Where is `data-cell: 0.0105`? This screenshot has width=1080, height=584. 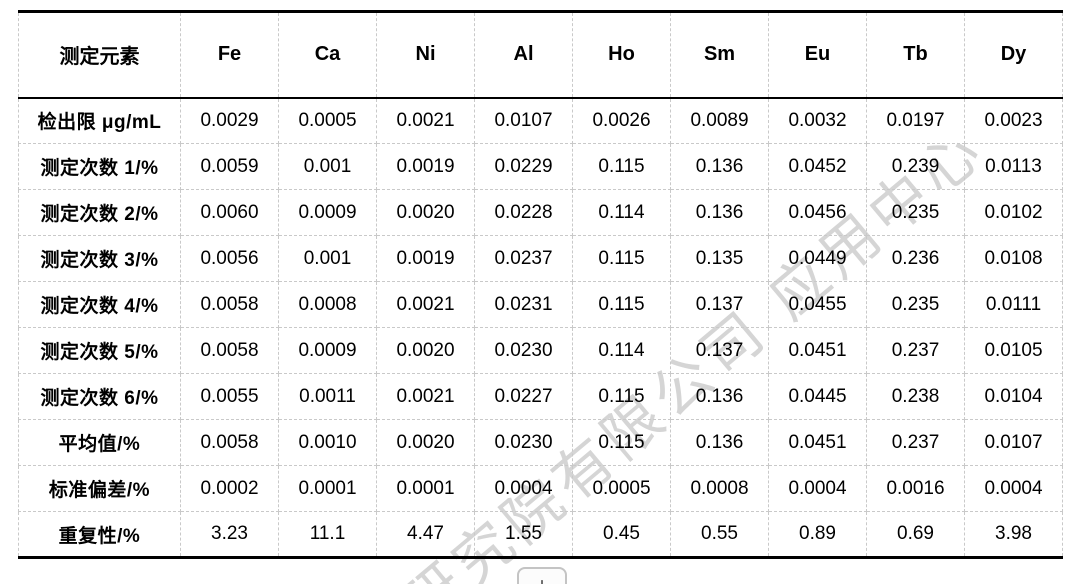 data-cell: 0.0105 is located at coordinates (1013, 350).